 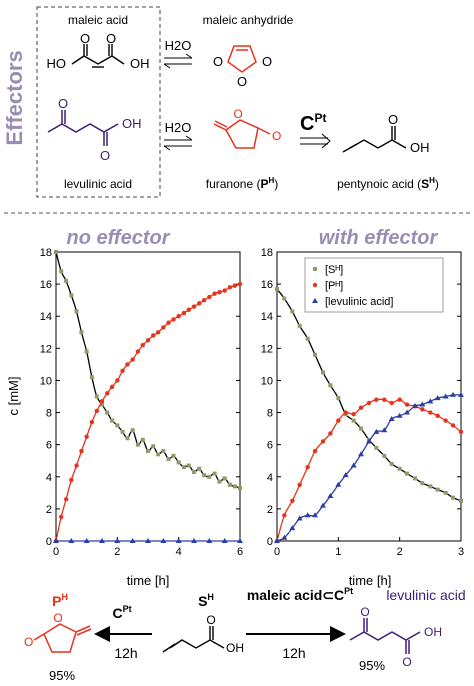 I want to click on pentynoic-suffix: ), so click(x=437, y=184).